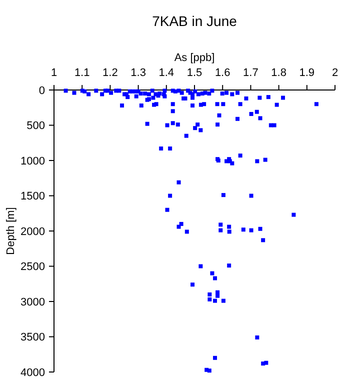  I want to click on x-tick-label: 1.3, so click(138, 73).